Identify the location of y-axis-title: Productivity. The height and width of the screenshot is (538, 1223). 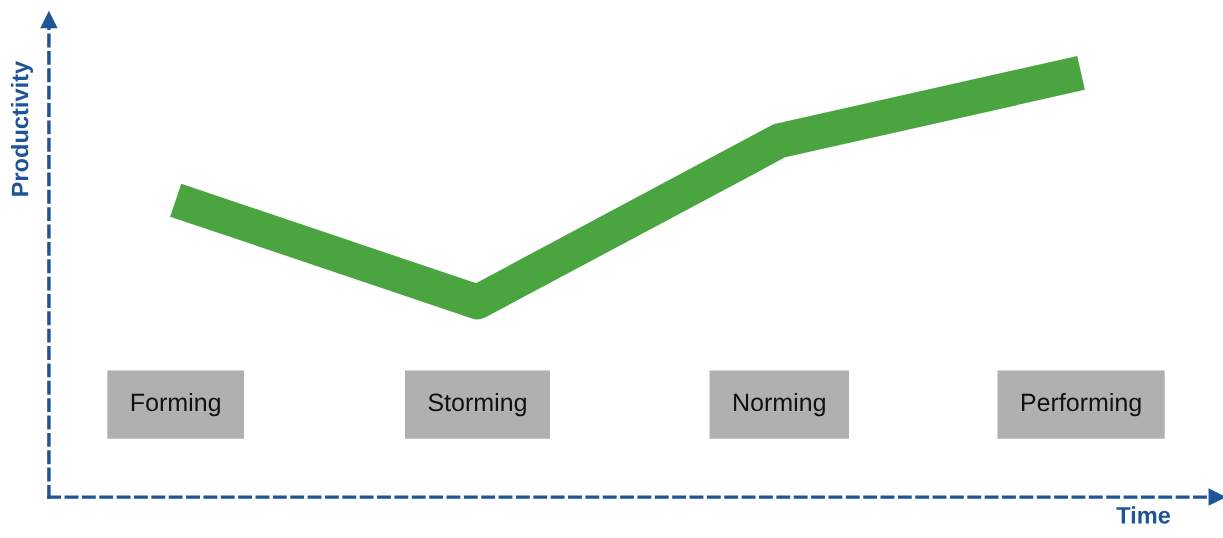
(22, 128).